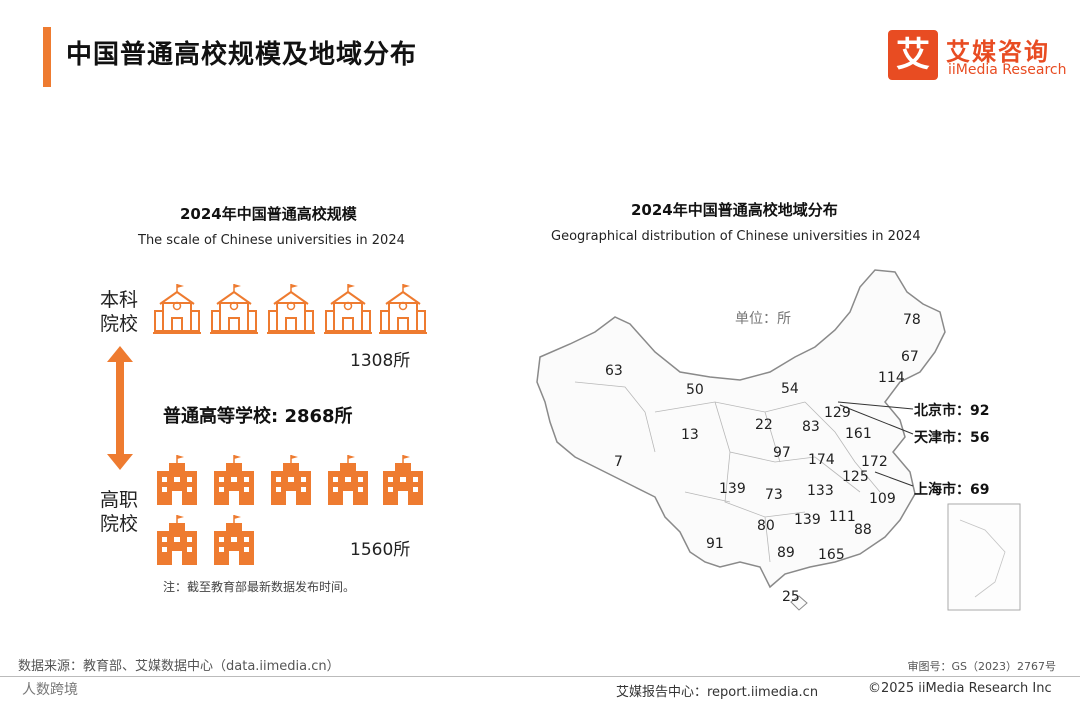  Describe the element at coordinates (120, 408) in the screenshot. I see `double-arrow-icon` at that location.